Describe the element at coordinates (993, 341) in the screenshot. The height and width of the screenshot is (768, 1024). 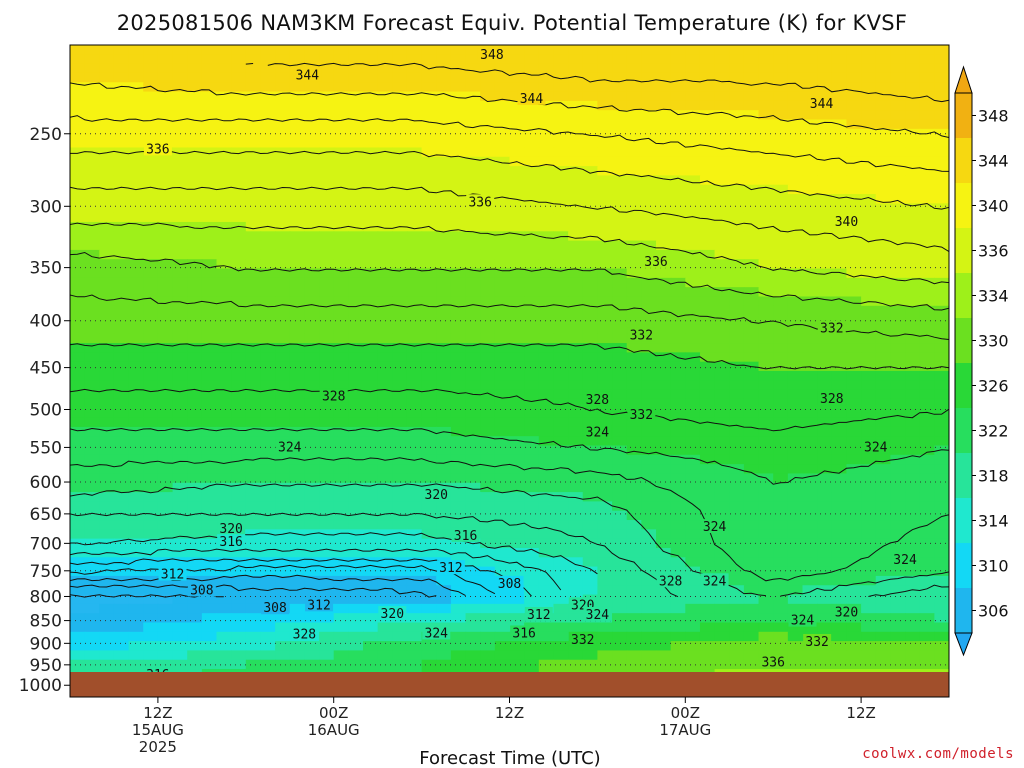
I see `colorbar-tick-label: 330` at that location.